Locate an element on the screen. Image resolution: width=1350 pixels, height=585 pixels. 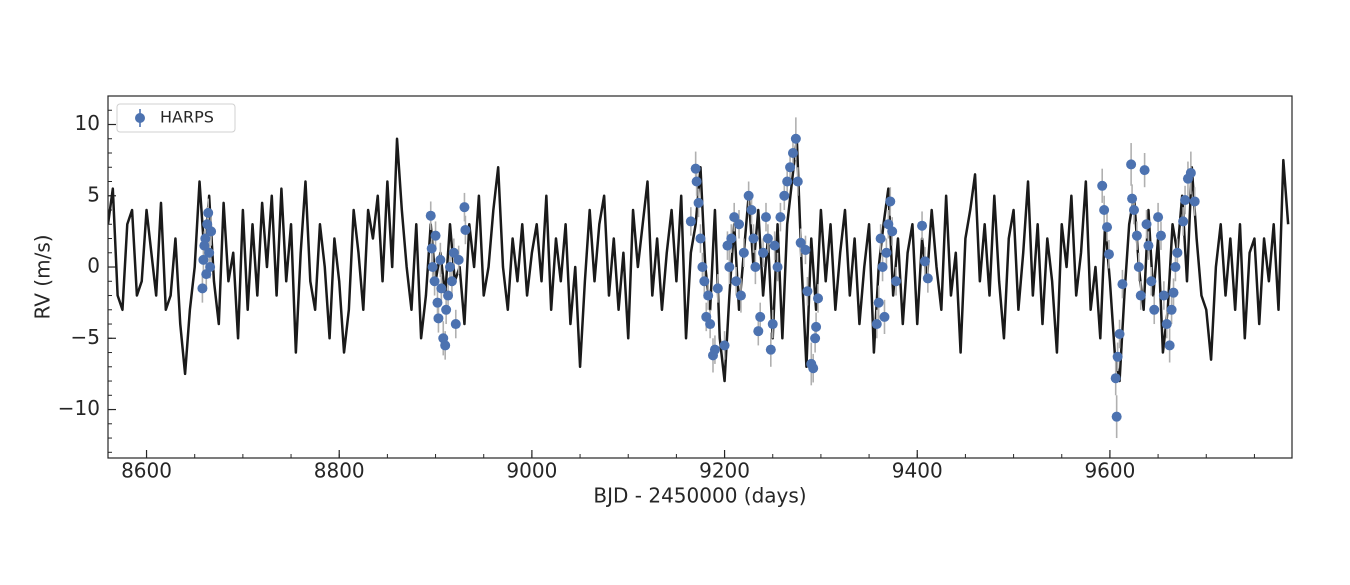
y-tick-label: −5 is located at coordinates (85, 337).